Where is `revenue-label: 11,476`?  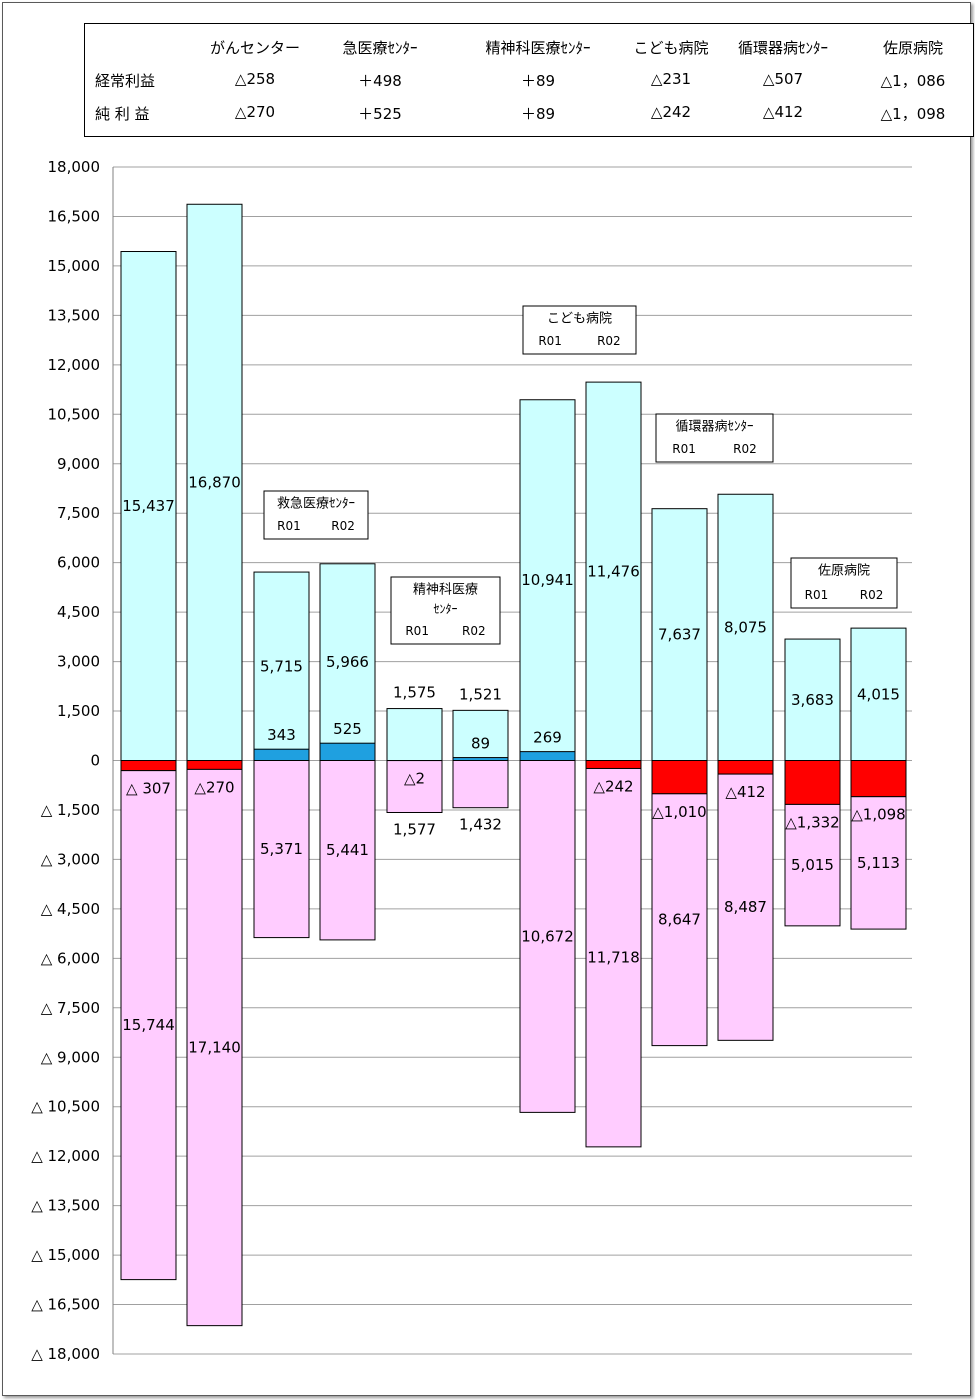
revenue-label: 11,476 is located at coordinates (613, 571).